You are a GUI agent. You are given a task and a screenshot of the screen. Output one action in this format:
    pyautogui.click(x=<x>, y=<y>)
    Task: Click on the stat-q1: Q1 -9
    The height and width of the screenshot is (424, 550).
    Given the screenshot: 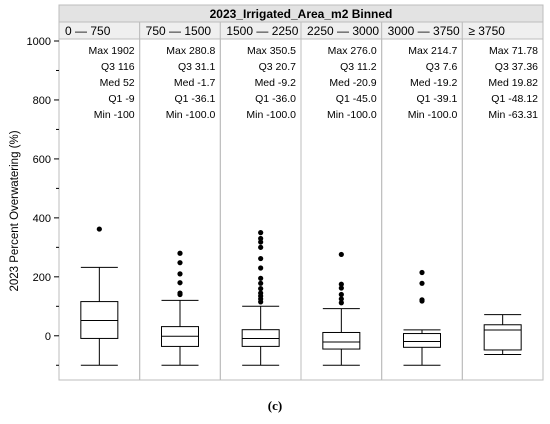 What is the action you would take?
    pyautogui.click(x=121, y=99)
    